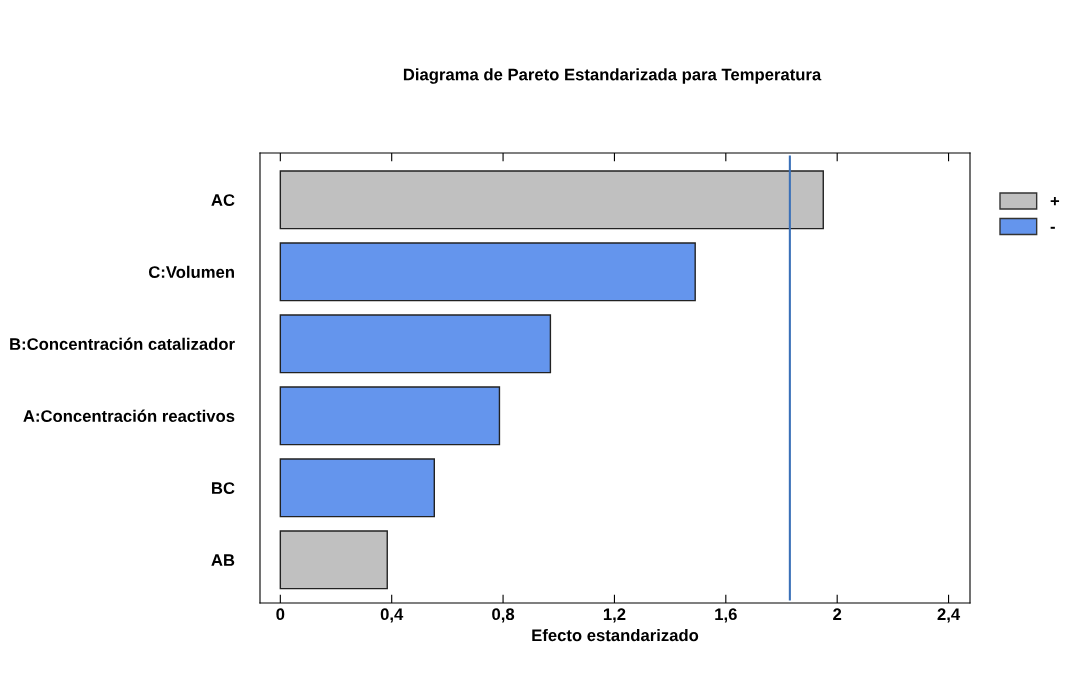 This screenshot has width=1079, height=692. What do you see at coordinates (223, 200) in the screenshot?
I see `y-tick-label: AC` at bounding box center [223, 200].